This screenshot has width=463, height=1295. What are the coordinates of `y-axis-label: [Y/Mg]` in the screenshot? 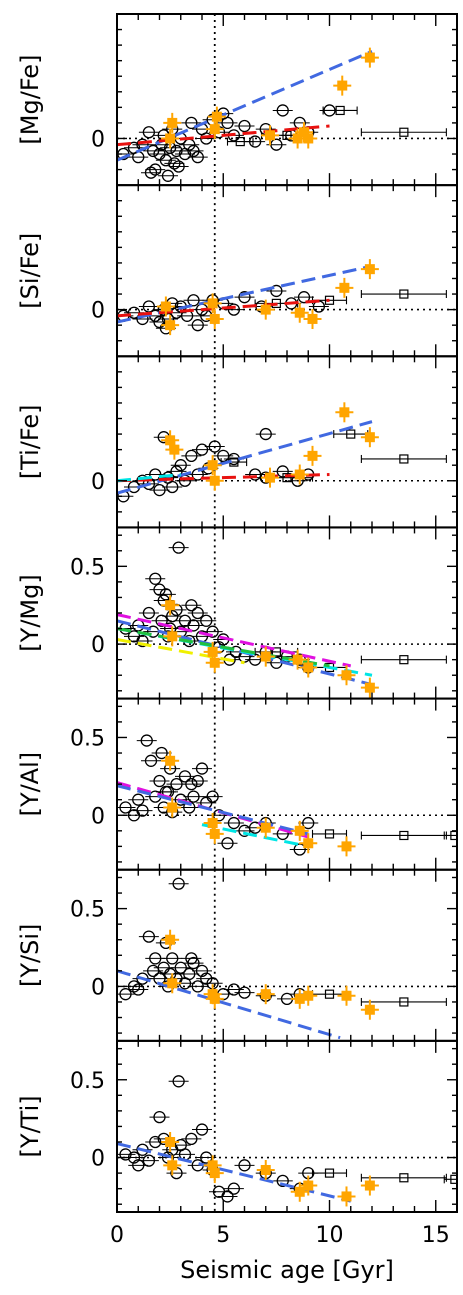 It's located at (30, 612).